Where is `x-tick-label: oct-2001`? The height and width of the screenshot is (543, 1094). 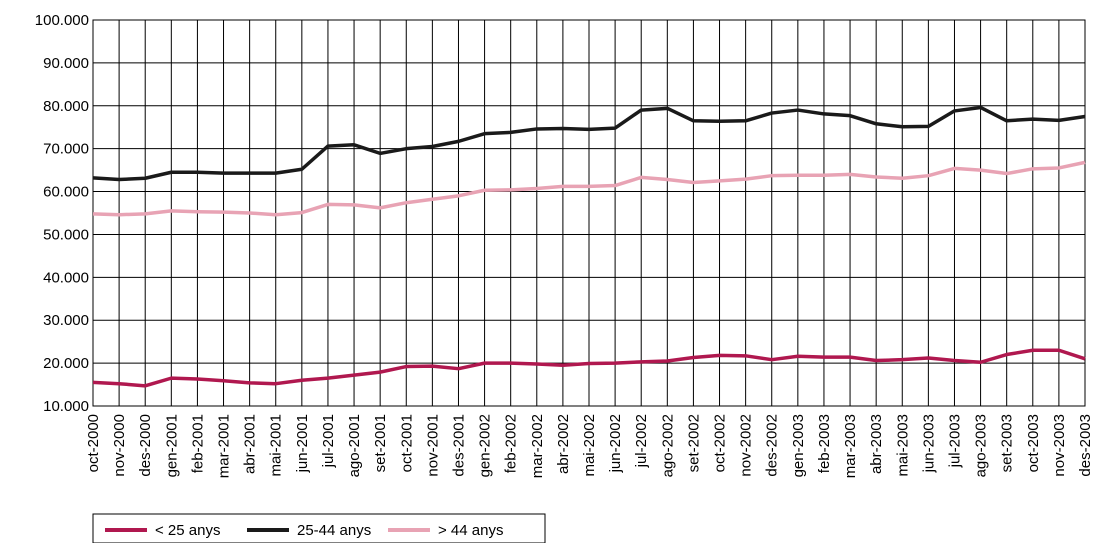
x-tick-label: oct-2001 is located at coordinates (406, 443).